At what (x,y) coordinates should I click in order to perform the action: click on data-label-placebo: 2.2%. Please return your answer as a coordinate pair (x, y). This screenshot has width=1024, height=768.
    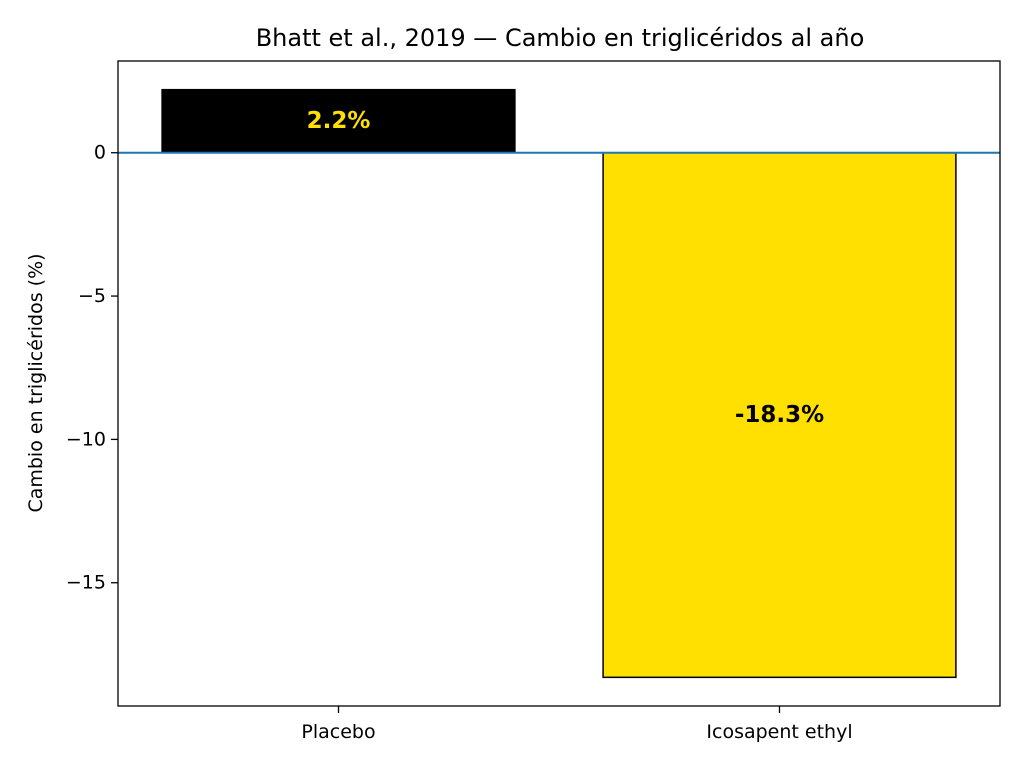
    Looking at the image, I should click on (339, 121).